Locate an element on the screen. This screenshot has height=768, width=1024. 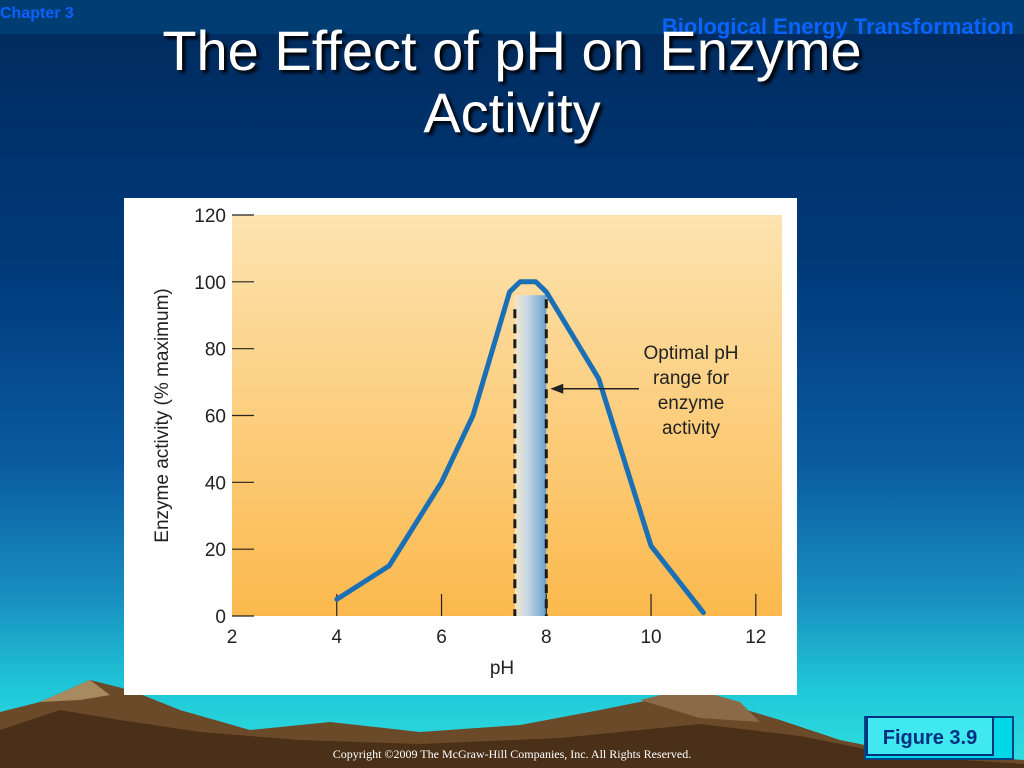
slide-title-line-1: The Effect of pH on Enzyme is located at coordinates (512, 50).